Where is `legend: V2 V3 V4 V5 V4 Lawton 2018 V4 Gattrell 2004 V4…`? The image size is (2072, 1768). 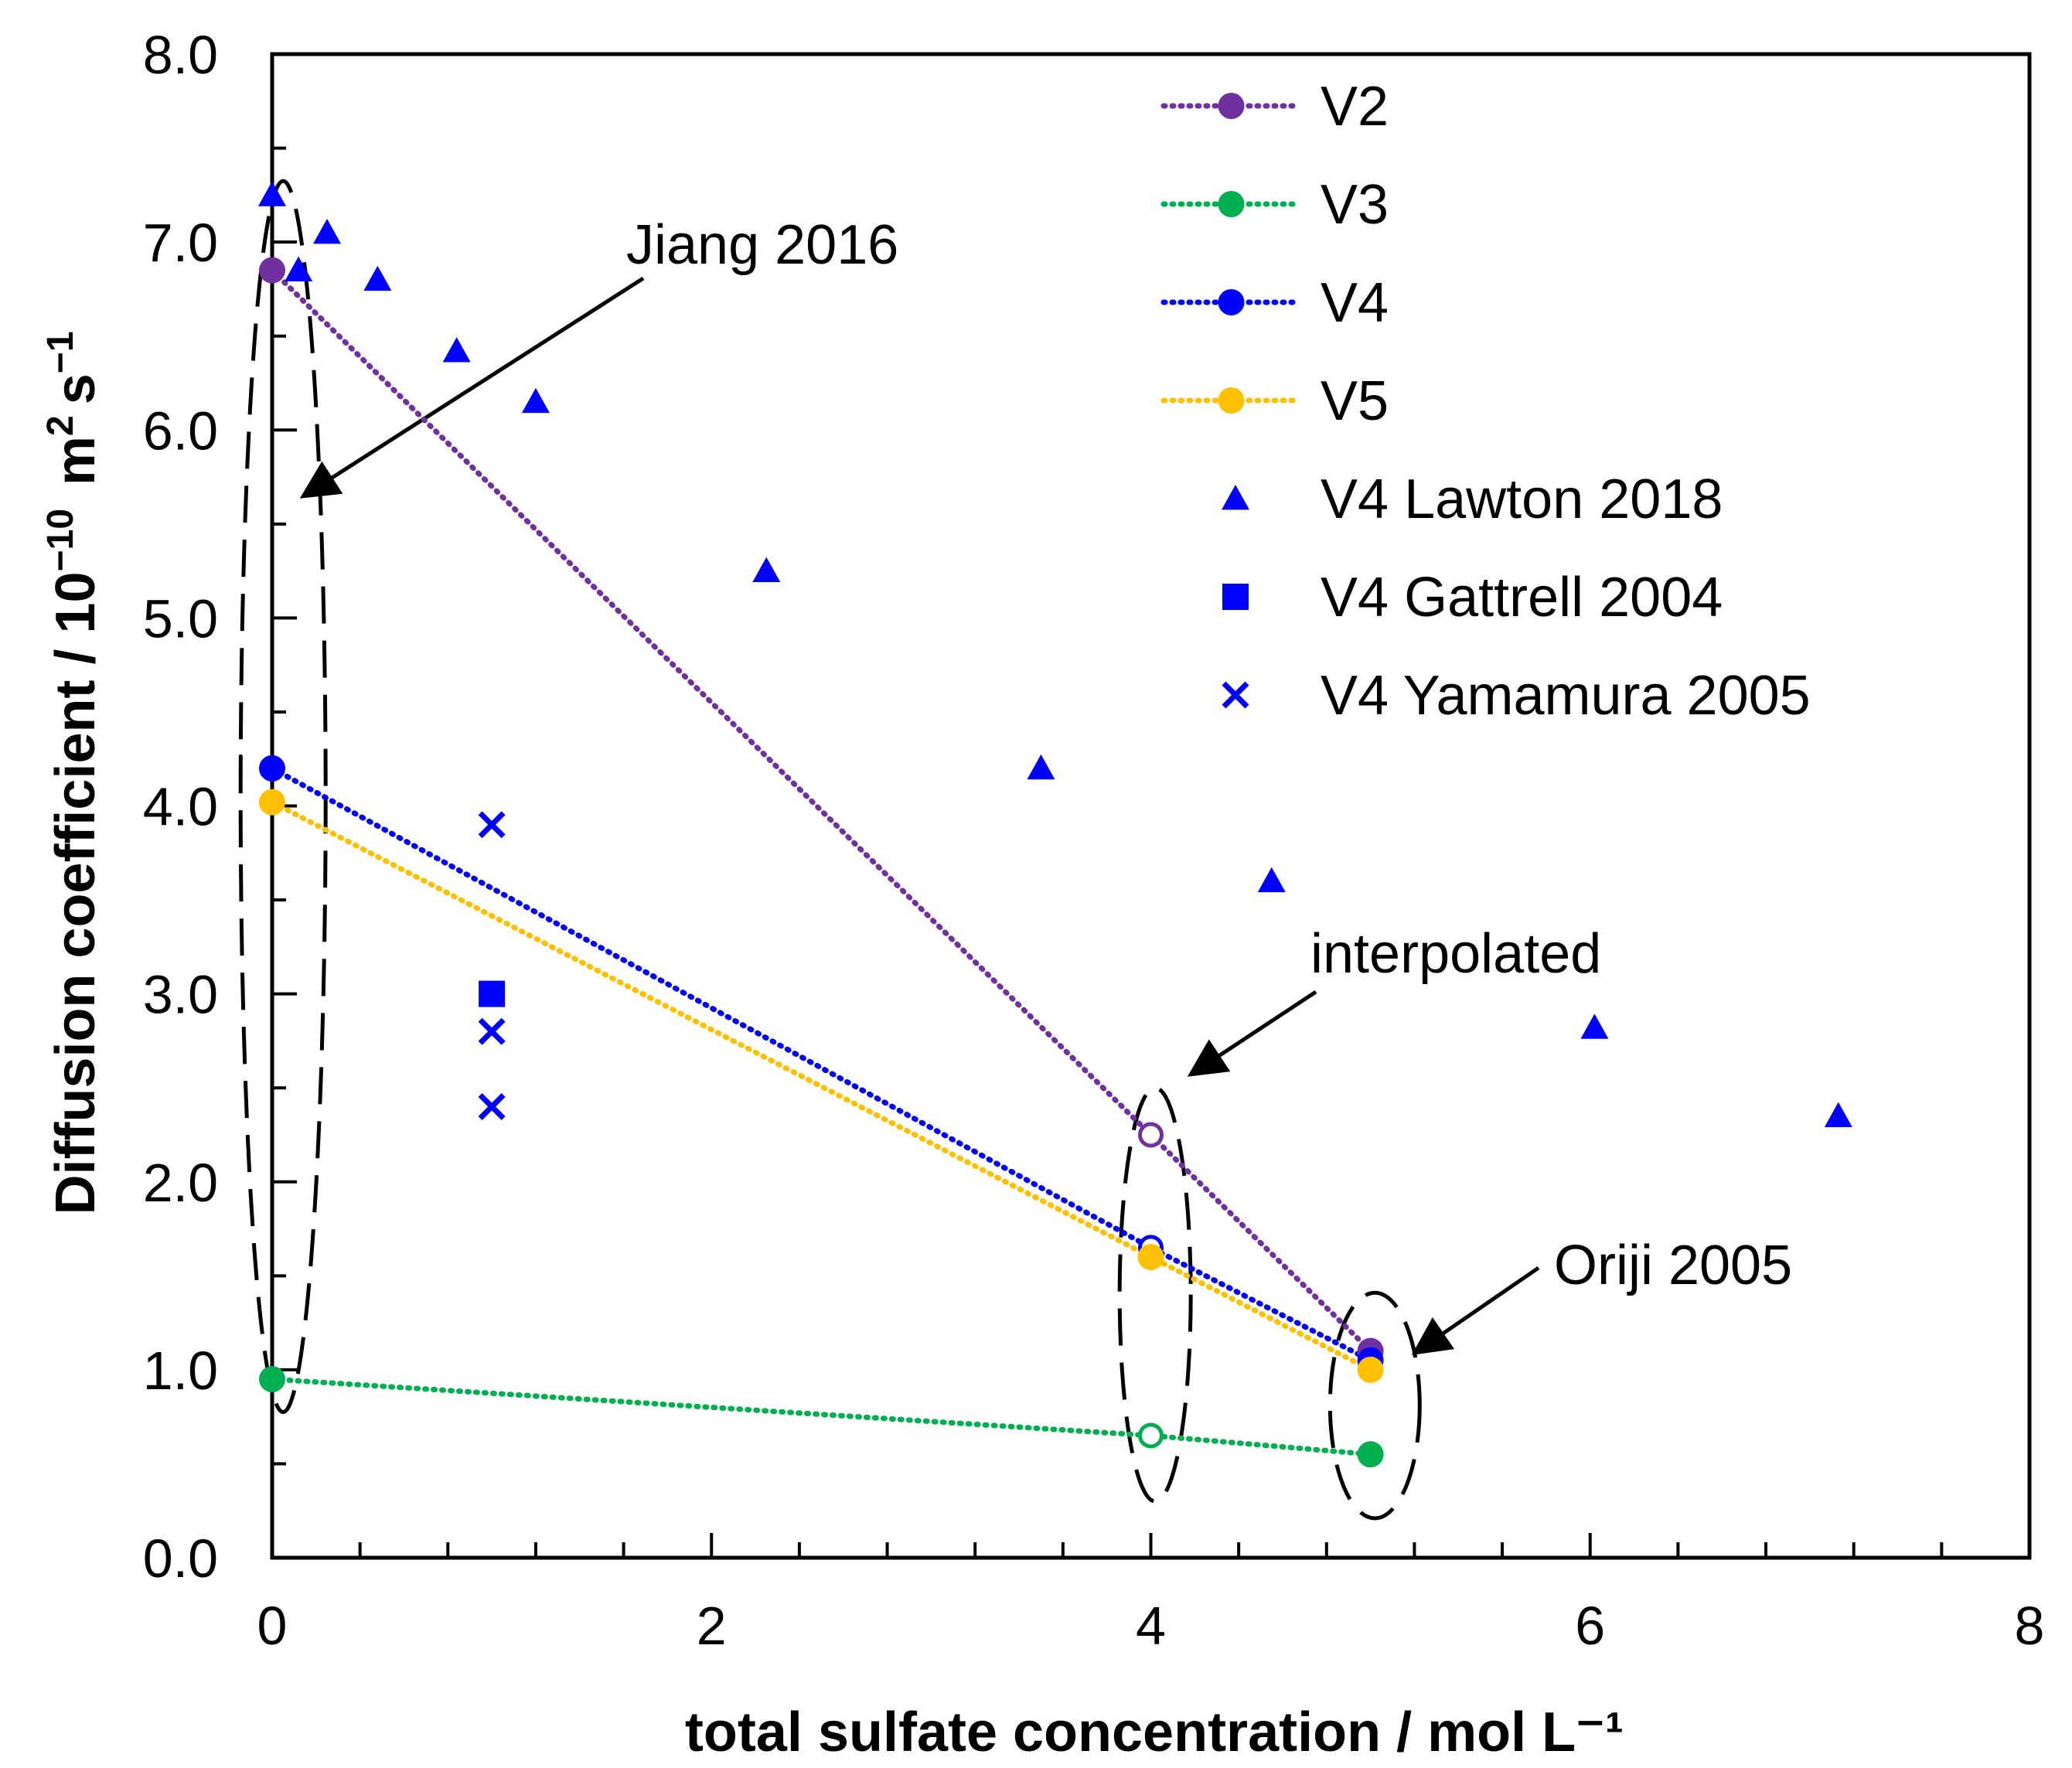
legend: V2 V3 V4 V5 V4 Lawton 2018 V4 Gattrell 2004 V4… is located at coordinates (1485, 401).